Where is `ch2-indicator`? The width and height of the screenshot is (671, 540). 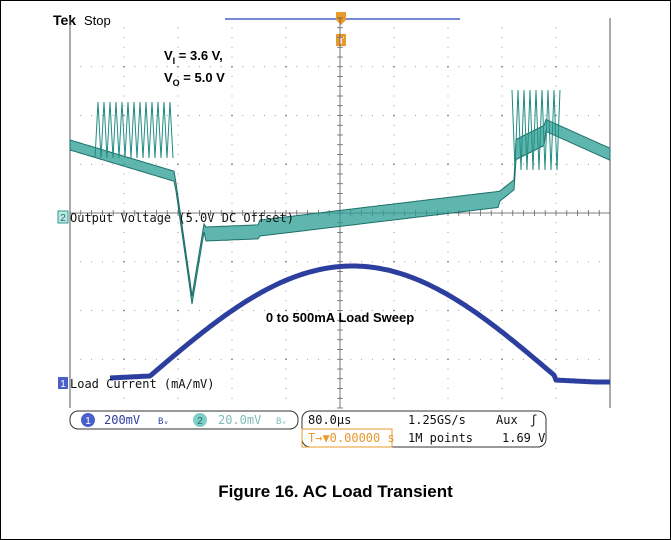 ch2-indicator is located at coordinates (200, 420).